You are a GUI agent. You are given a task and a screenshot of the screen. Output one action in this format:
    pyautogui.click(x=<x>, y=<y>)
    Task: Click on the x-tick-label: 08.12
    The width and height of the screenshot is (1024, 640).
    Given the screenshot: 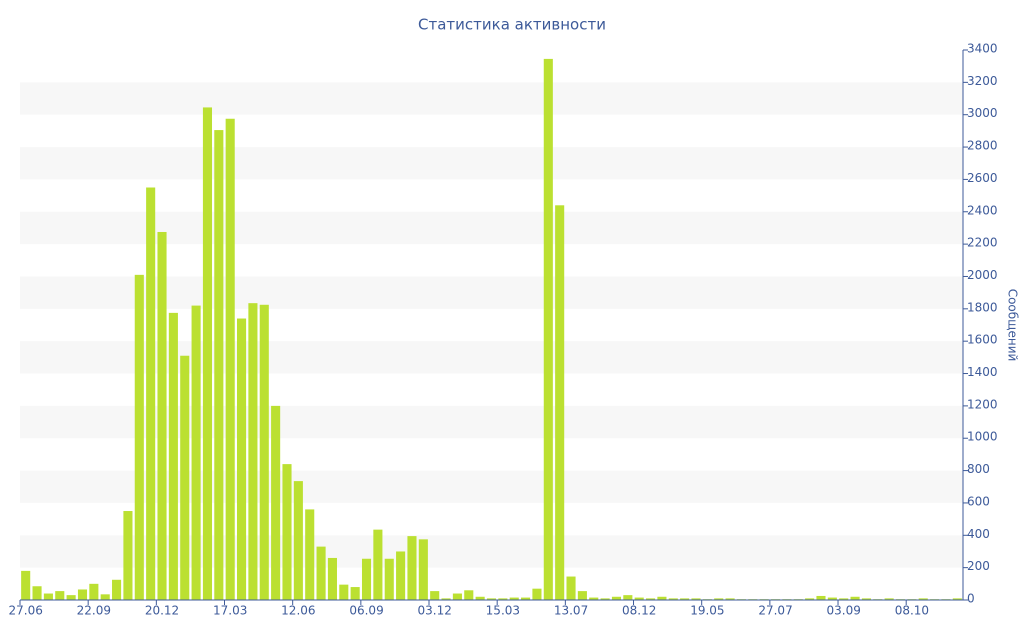 What is the action you would take?
    pyautogui.click(x=639, y=611)
    